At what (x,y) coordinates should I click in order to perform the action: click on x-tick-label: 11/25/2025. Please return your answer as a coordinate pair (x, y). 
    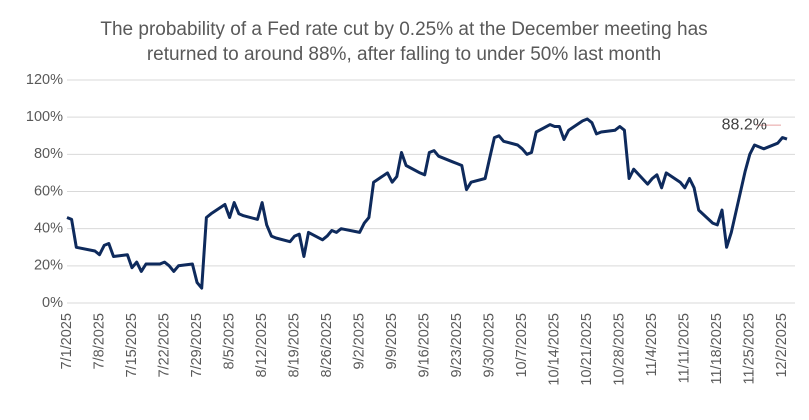
    Looking at the image, I should click on (750, 349).